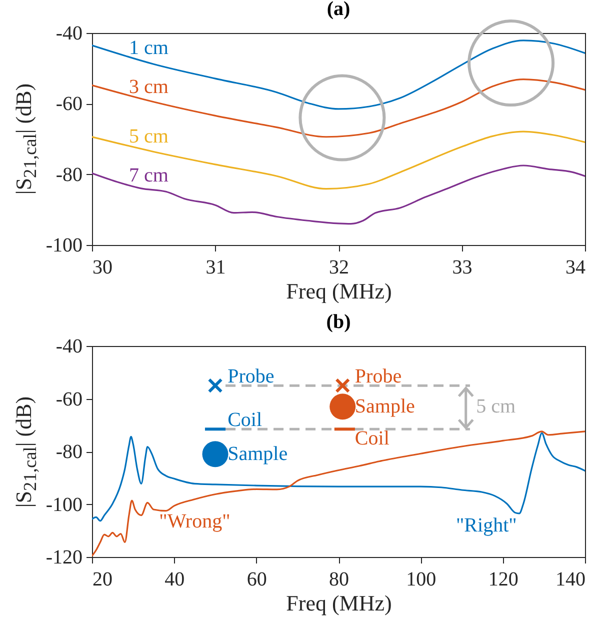 Image resolution: width=599 pixels, height=620 pixels. Describe the element at coordinates (339, 579) in the screenshot. I see `x-tick-label: 80` at that location.